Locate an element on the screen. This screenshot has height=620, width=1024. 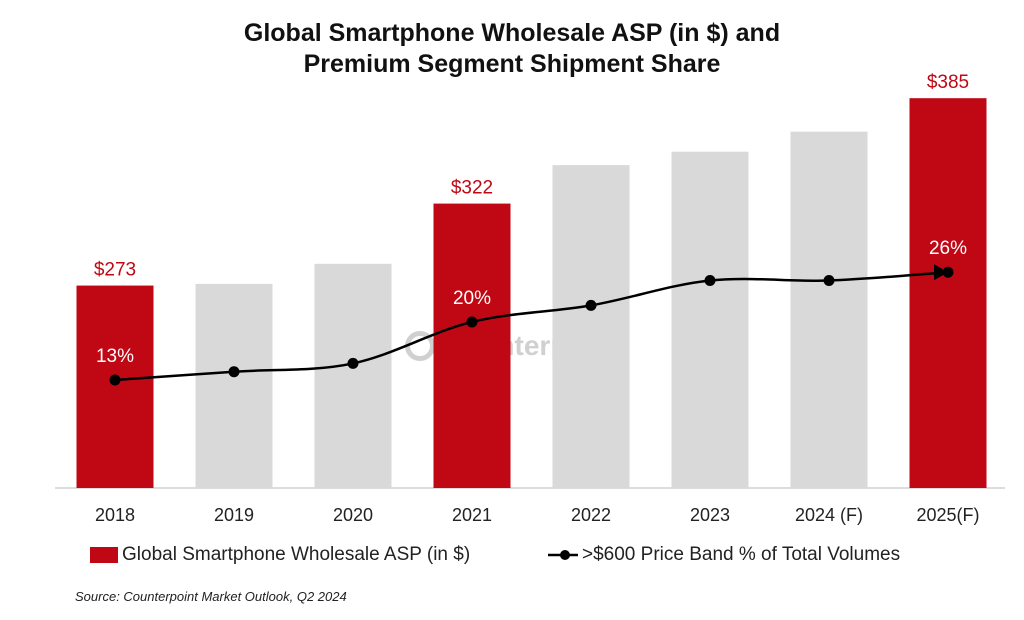
legend-swatch-bar is located at coordinates (104, 555).